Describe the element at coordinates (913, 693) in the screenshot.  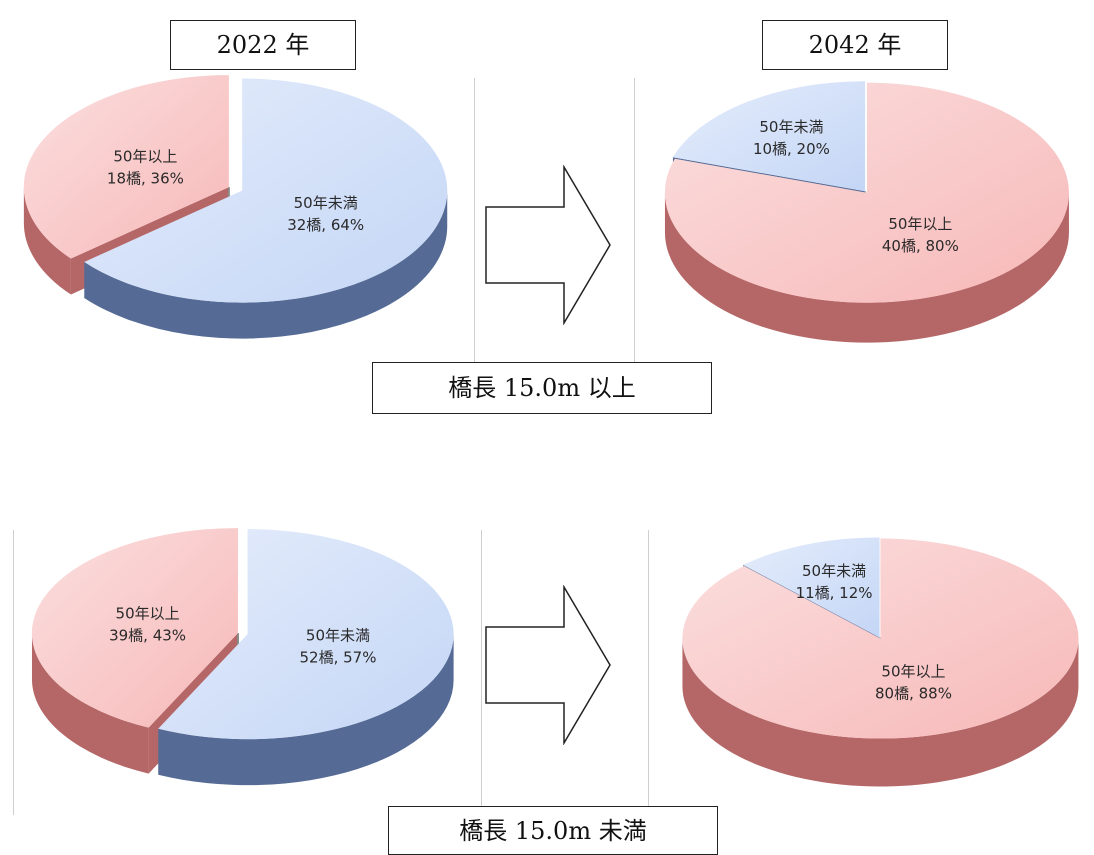
I see `pie-slice-value-label: 80橋, 88%` at that location.